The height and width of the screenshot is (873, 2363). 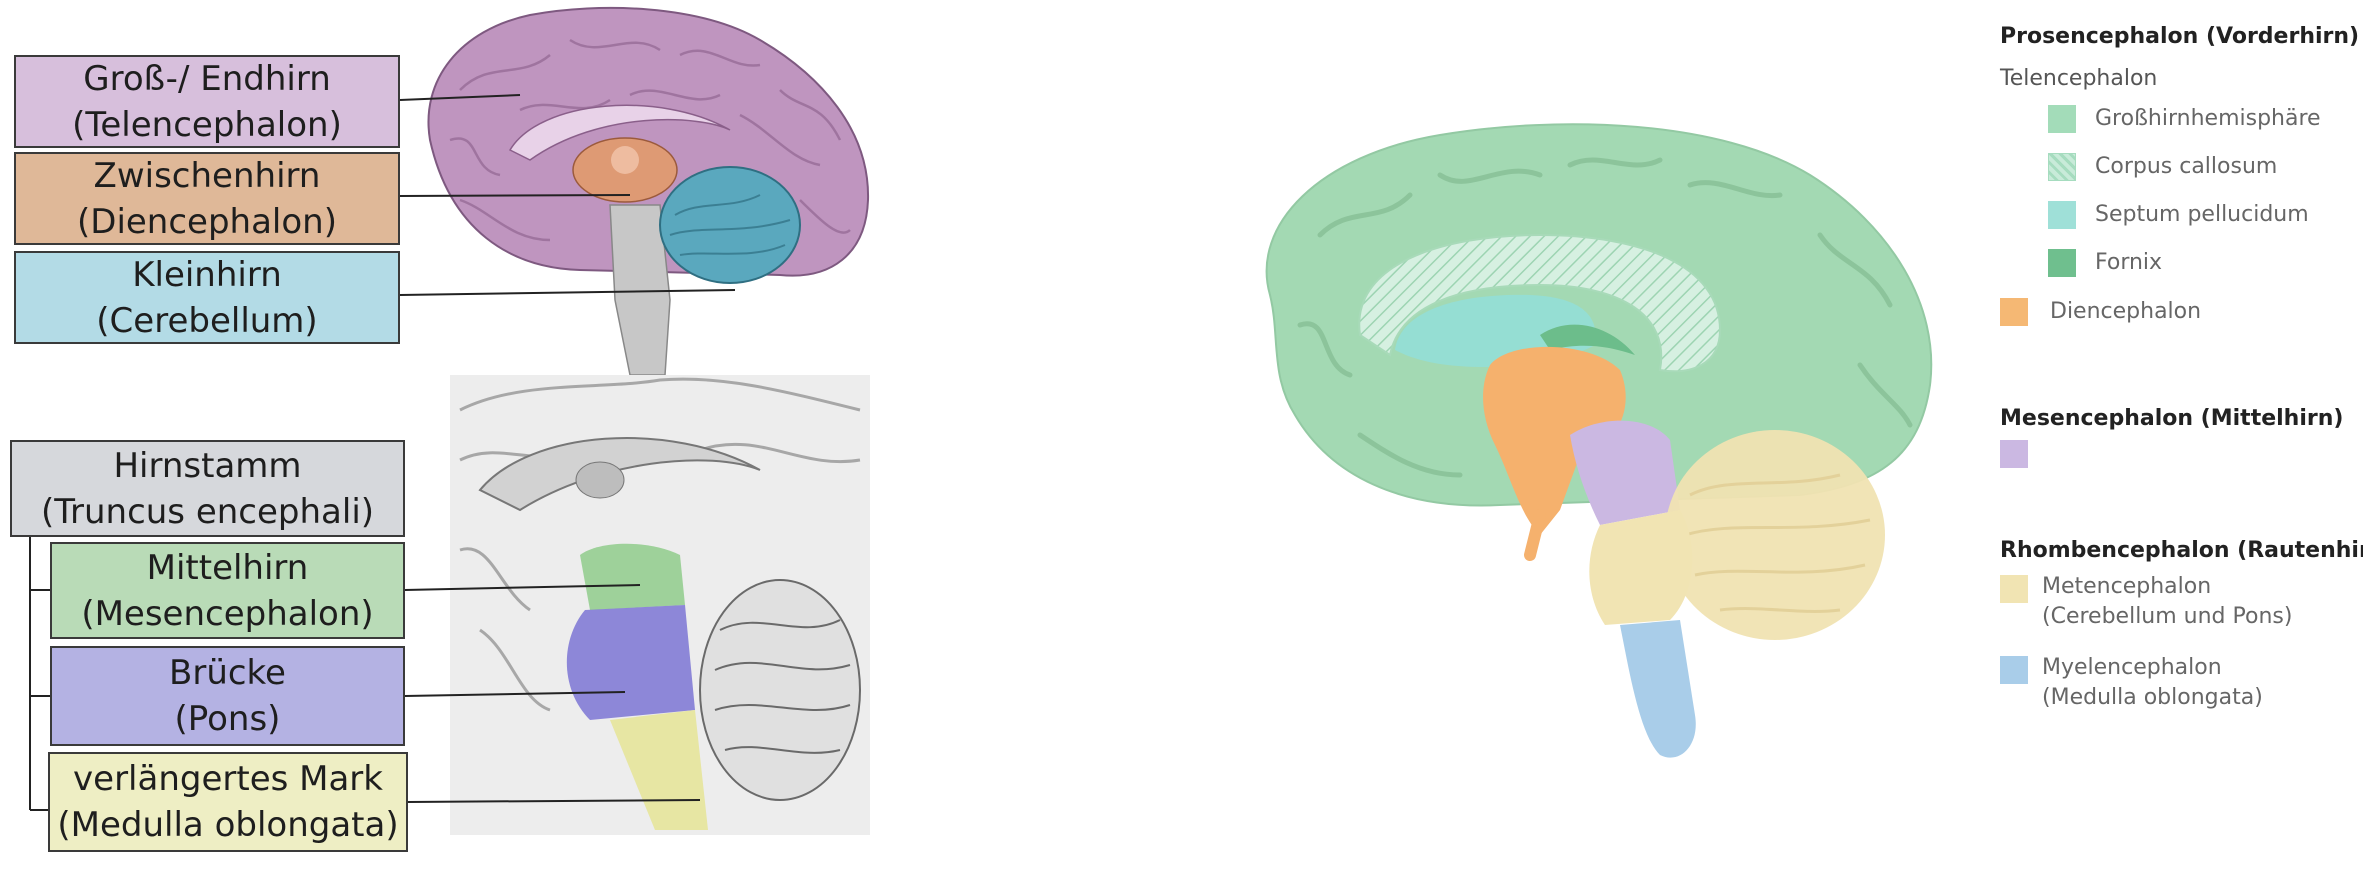 I want to click on label-pons-line1: Brücke, so click(x=227, y=673).